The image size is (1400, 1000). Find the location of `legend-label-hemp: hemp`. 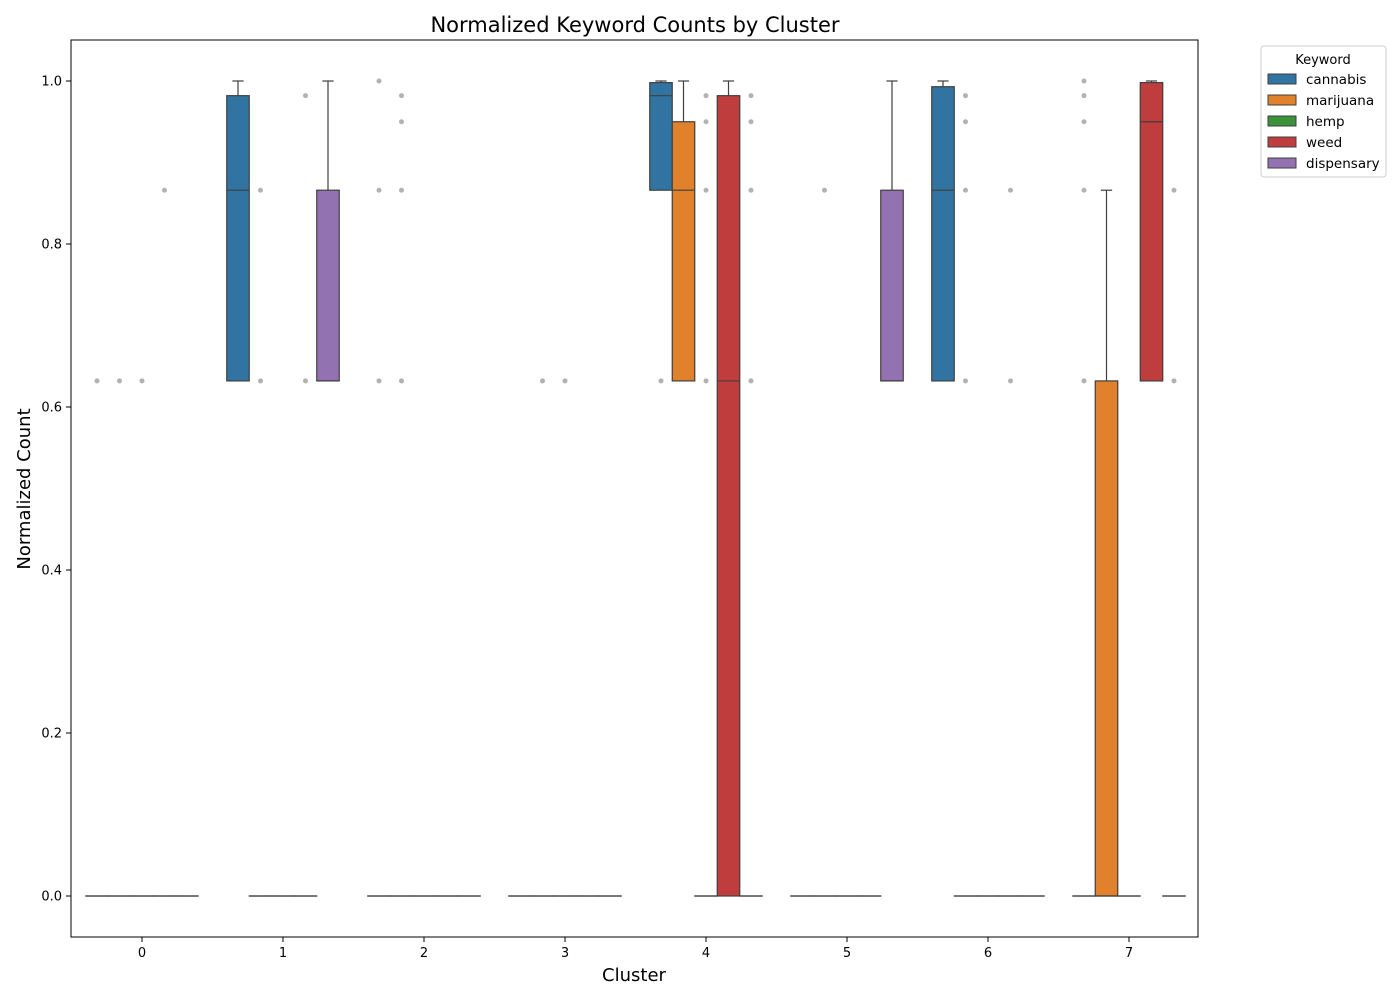

legend-label-hemp: hemp is located at coordinates (1325, 122).